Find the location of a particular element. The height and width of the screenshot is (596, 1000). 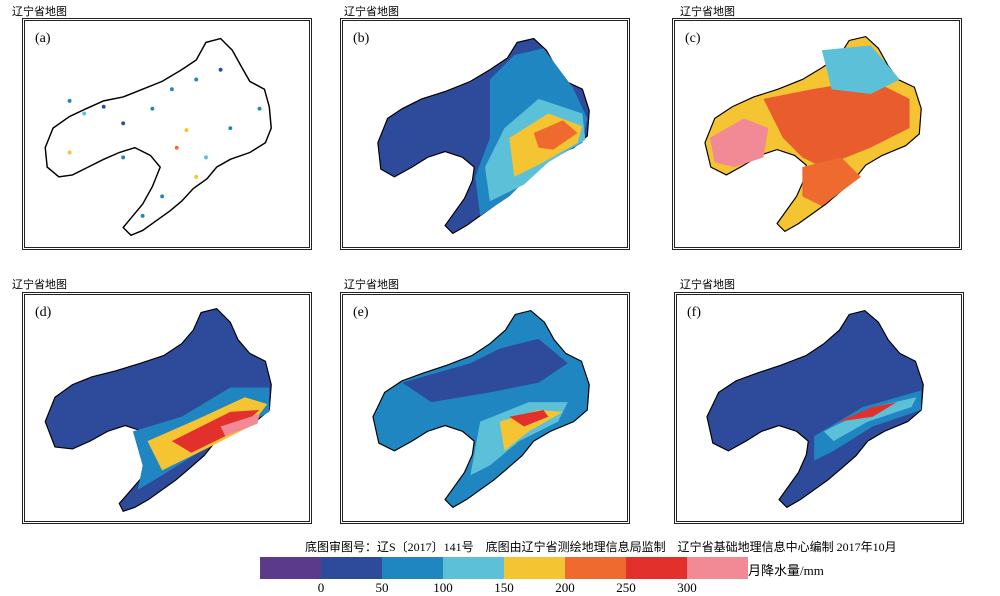

map-panel-b: (b) is located at coordinates (485, 134).